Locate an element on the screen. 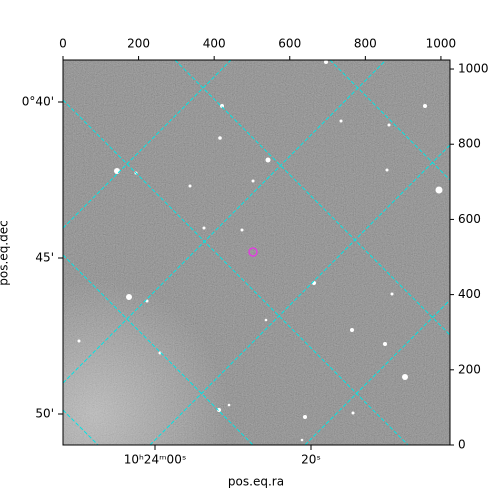  x-tick-label: 600 is located at coordinates (289, 44).